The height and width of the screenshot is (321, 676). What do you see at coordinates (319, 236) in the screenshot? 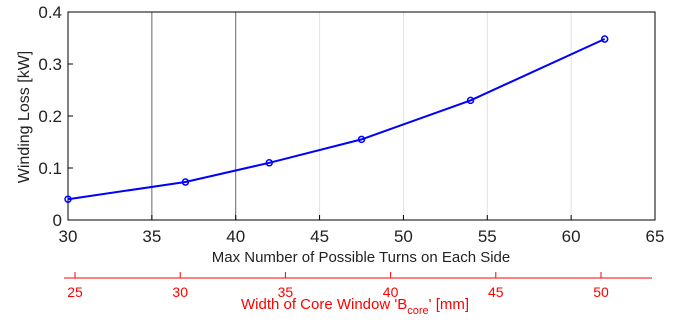
I see `x-tick-label-3: 45` at bounding box center [319, 236].